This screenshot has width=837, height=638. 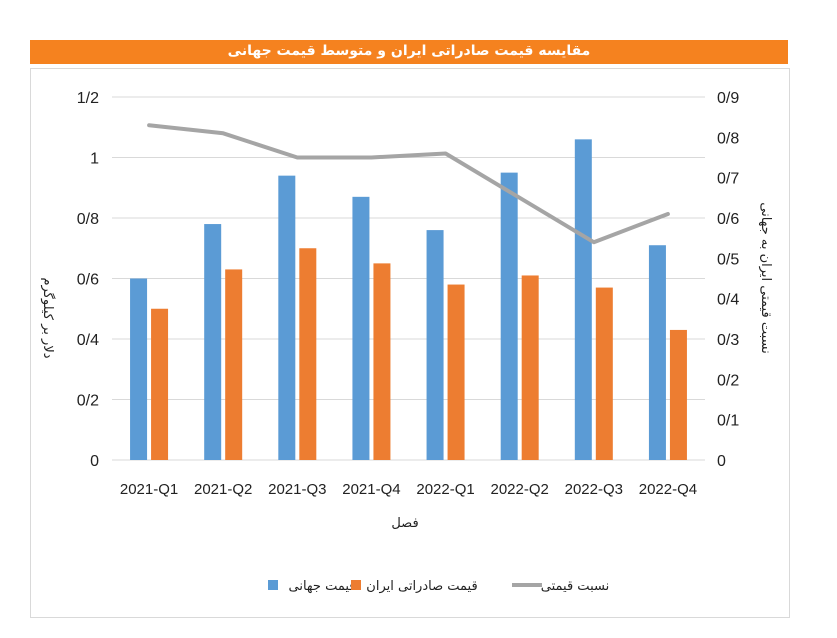 I want to click on ratio-line, so click(x=408, y=184).